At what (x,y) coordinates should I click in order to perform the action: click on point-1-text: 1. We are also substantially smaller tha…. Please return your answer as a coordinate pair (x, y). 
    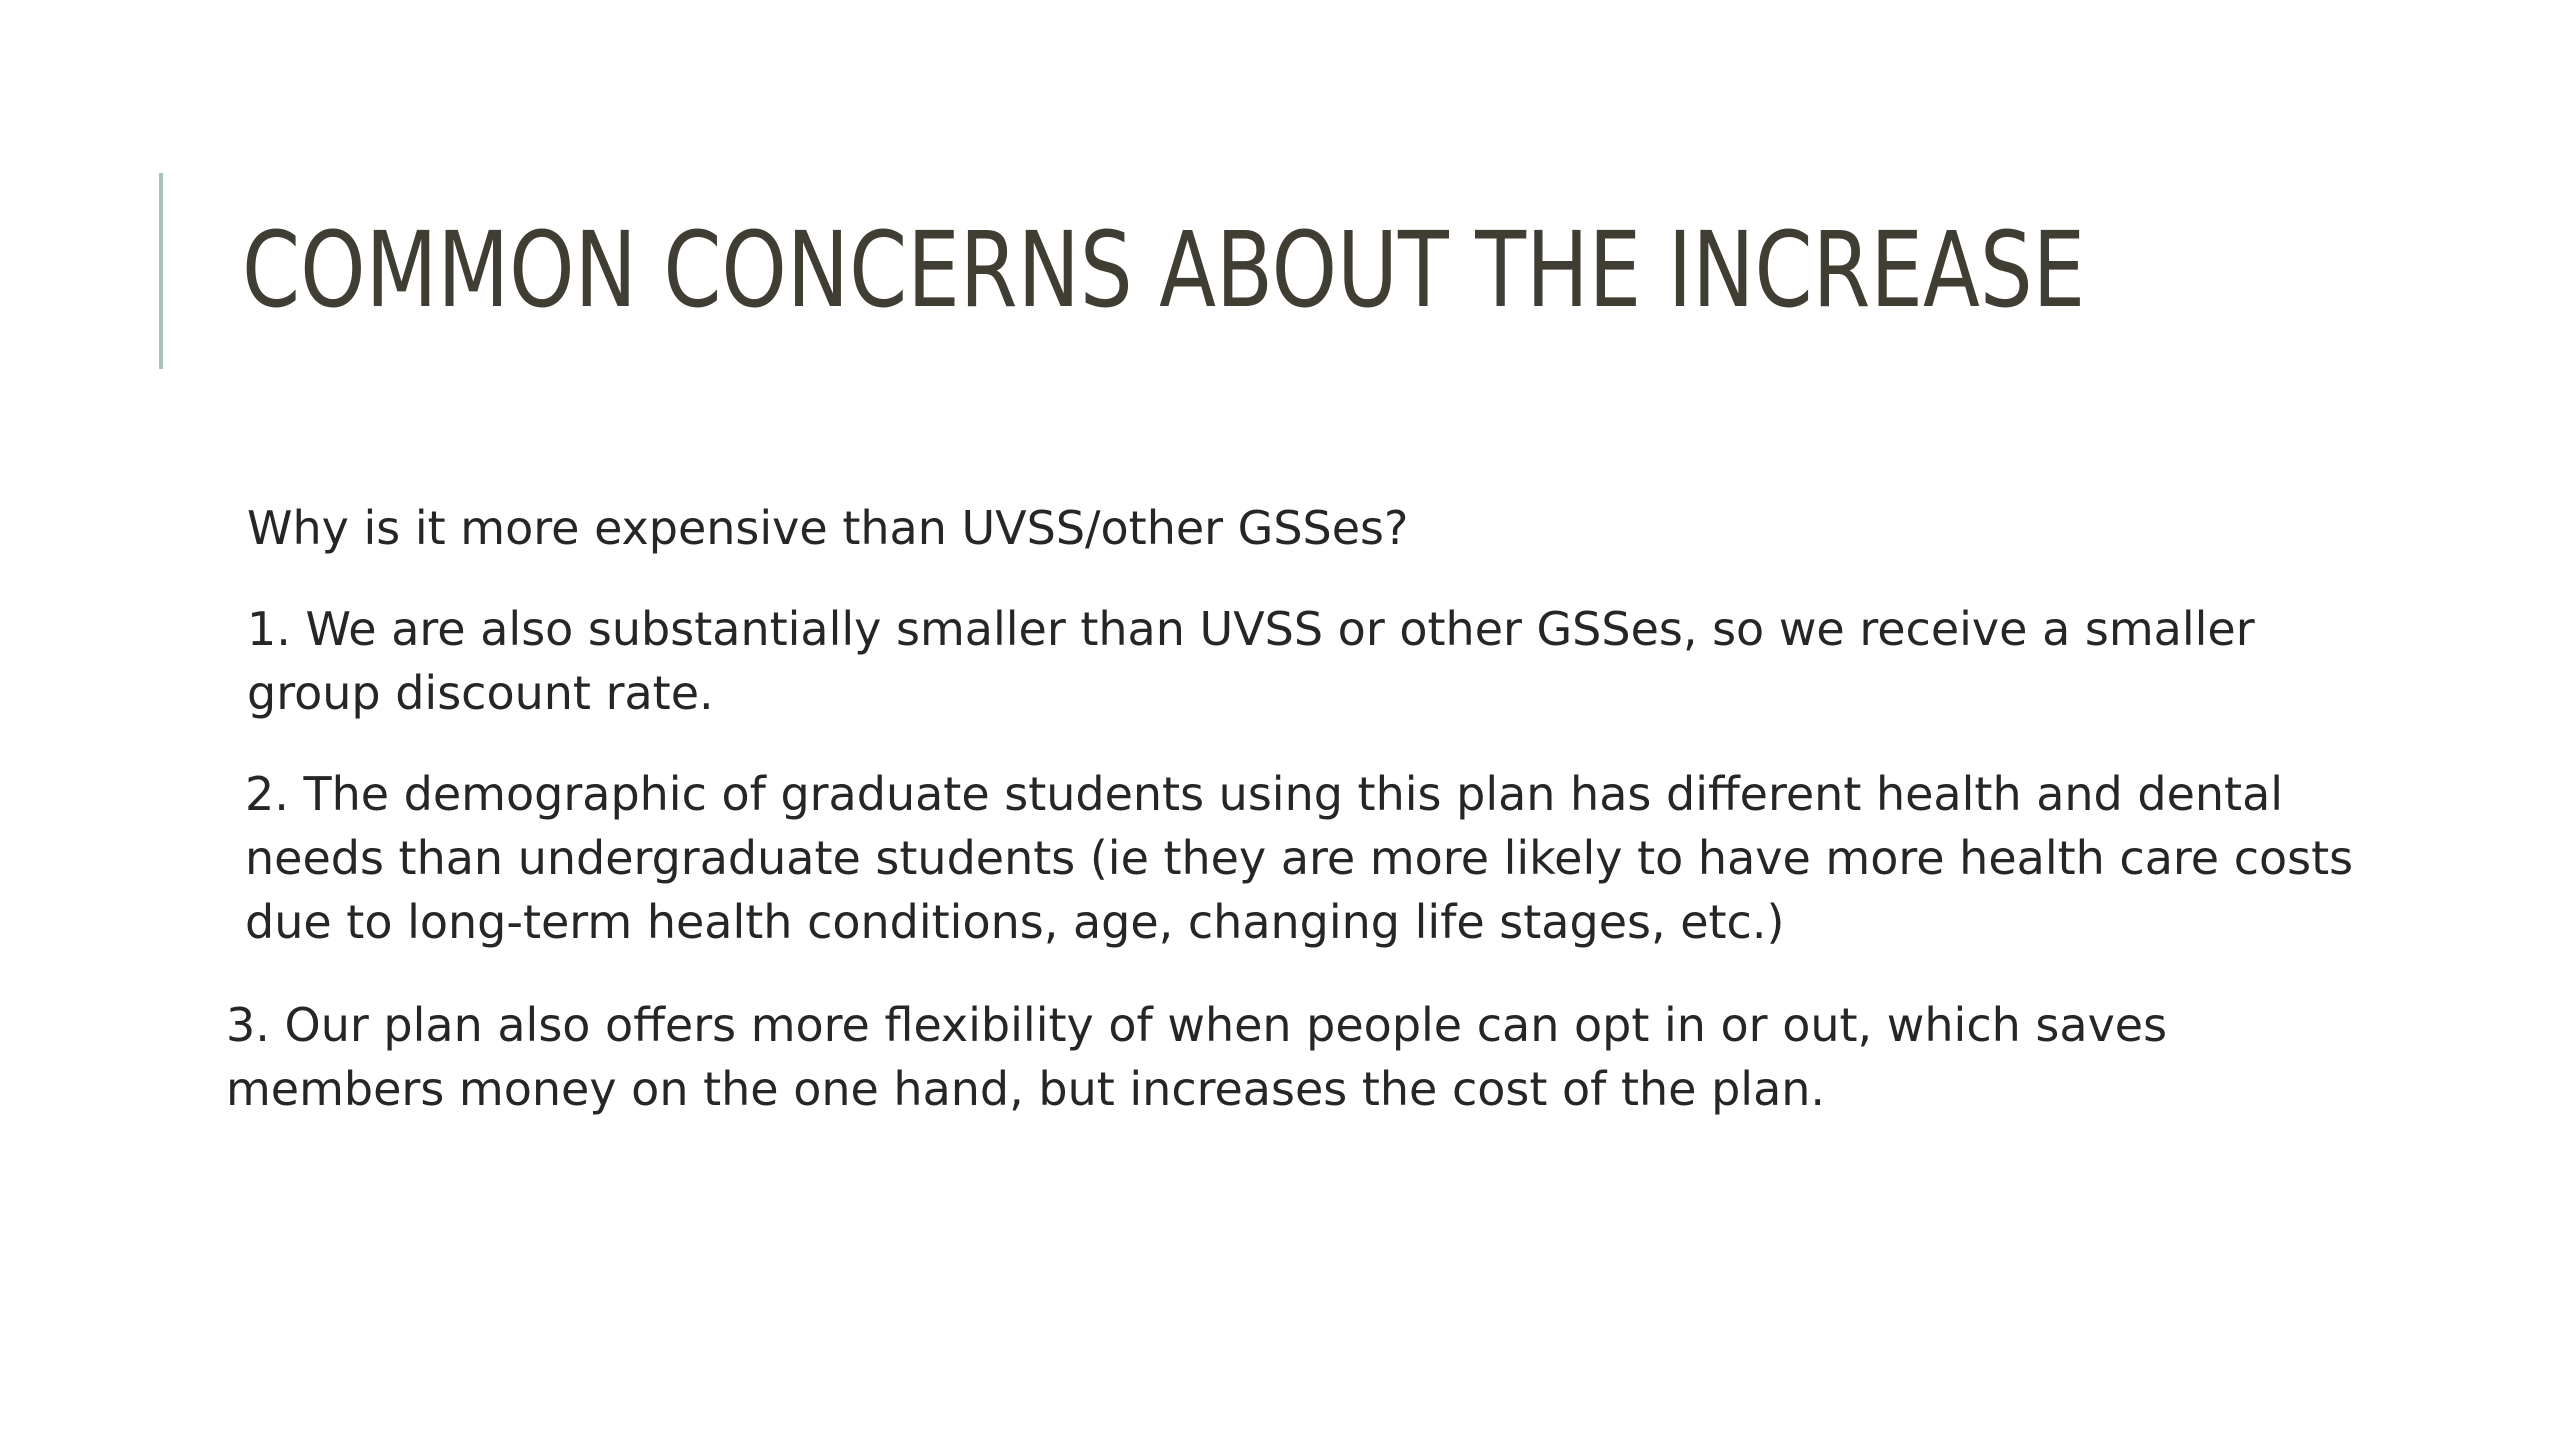
    Looking at the image, I should click on (1251, 661).